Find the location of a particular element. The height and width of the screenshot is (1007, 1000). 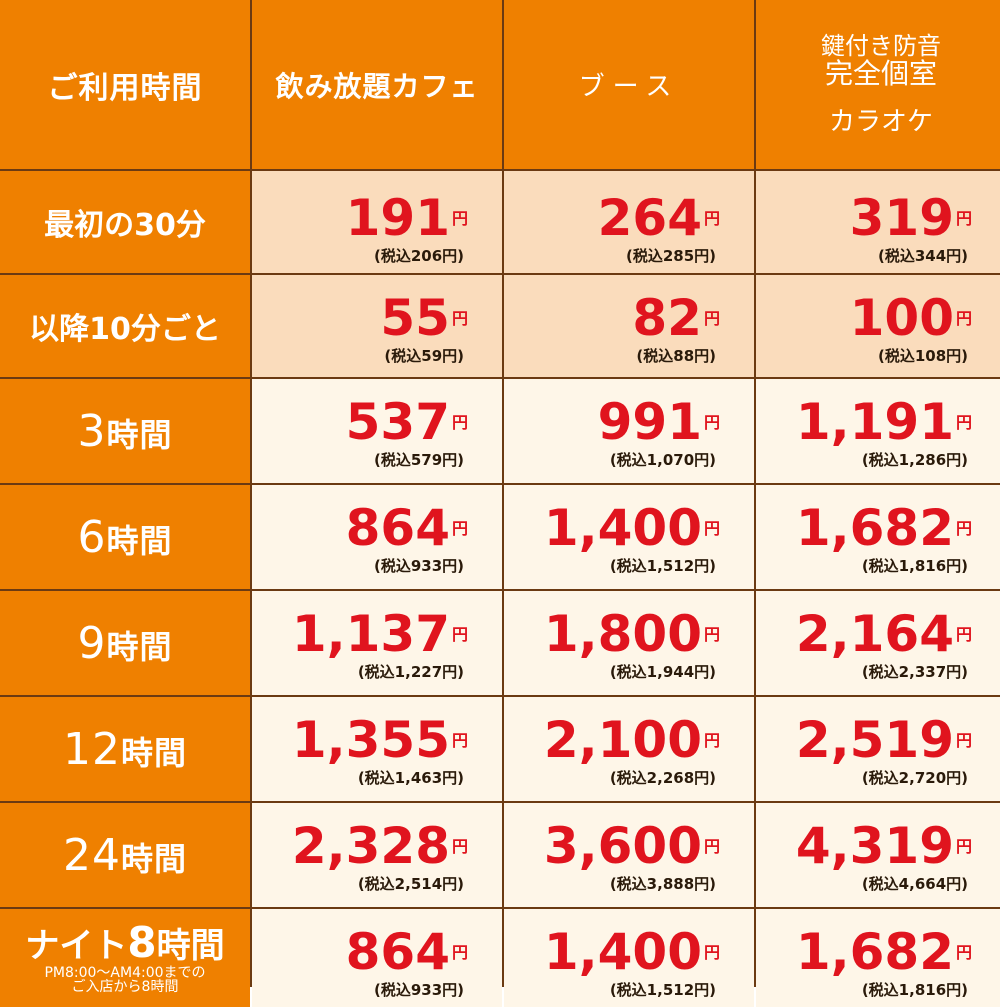

row-label: 9時間 is located at coordinates (125, 643).